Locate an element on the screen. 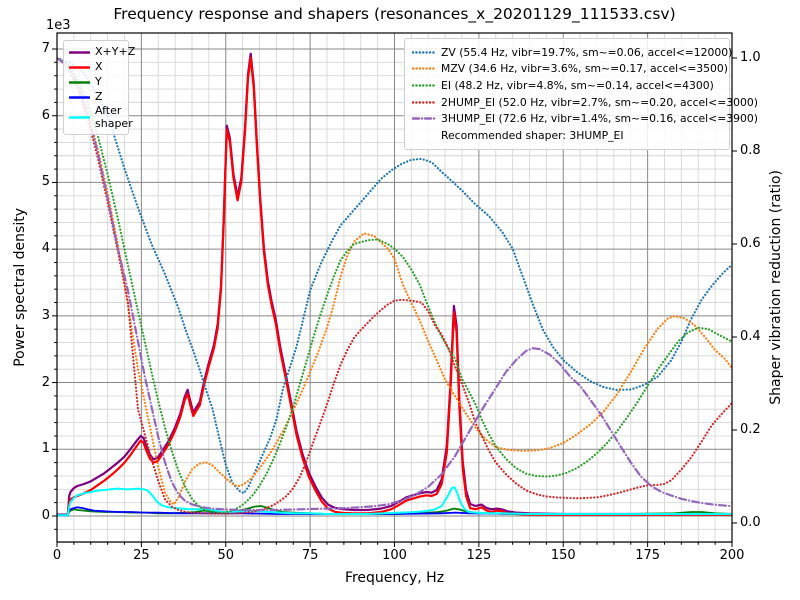 Image resolution: width=800 pixels, height=600 pixels. x-tick-label: 0 is located at coordinates (57, 555).